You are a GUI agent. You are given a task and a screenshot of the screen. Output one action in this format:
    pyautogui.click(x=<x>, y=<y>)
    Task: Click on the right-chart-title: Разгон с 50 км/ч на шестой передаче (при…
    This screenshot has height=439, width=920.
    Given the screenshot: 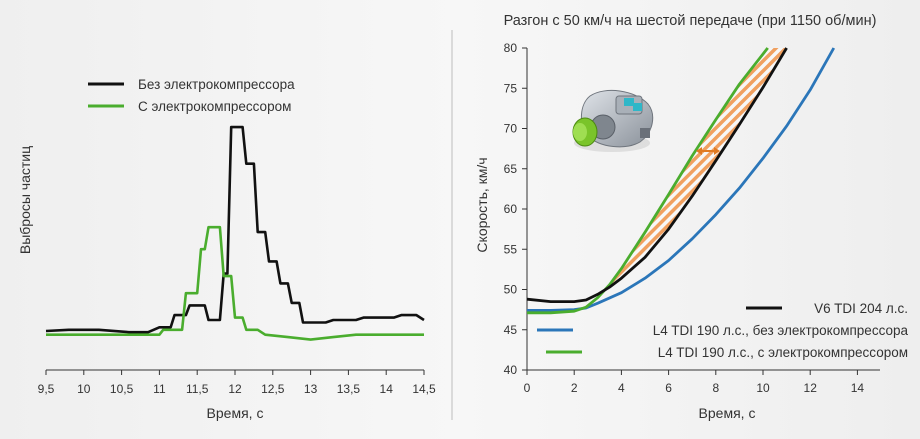 What is the action you would take?
    pyautogui.click(x=690, y=21)
    